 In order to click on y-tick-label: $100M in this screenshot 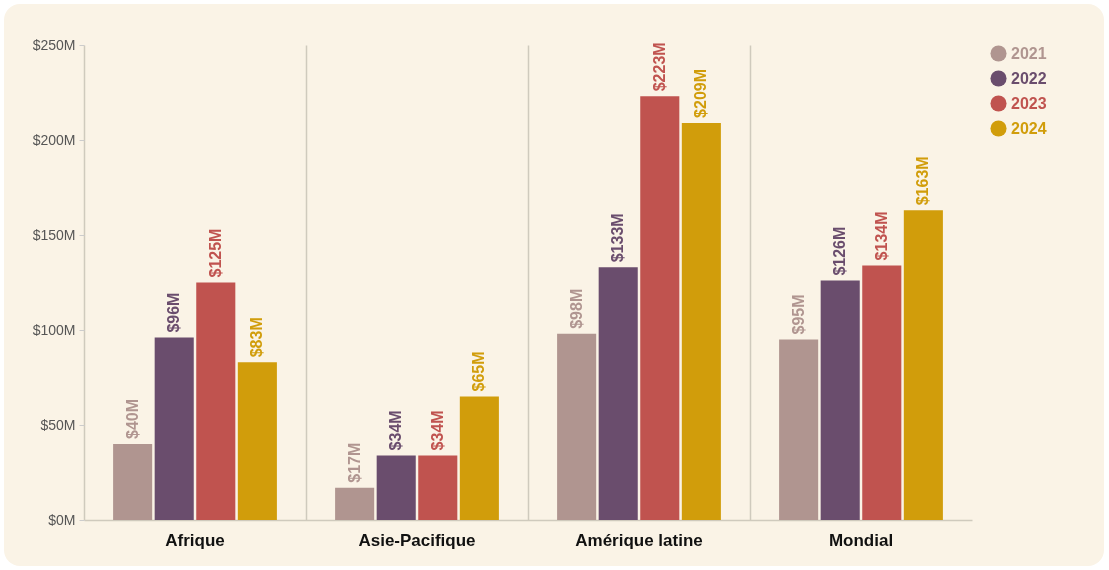, I will do `click(54, 329)`.